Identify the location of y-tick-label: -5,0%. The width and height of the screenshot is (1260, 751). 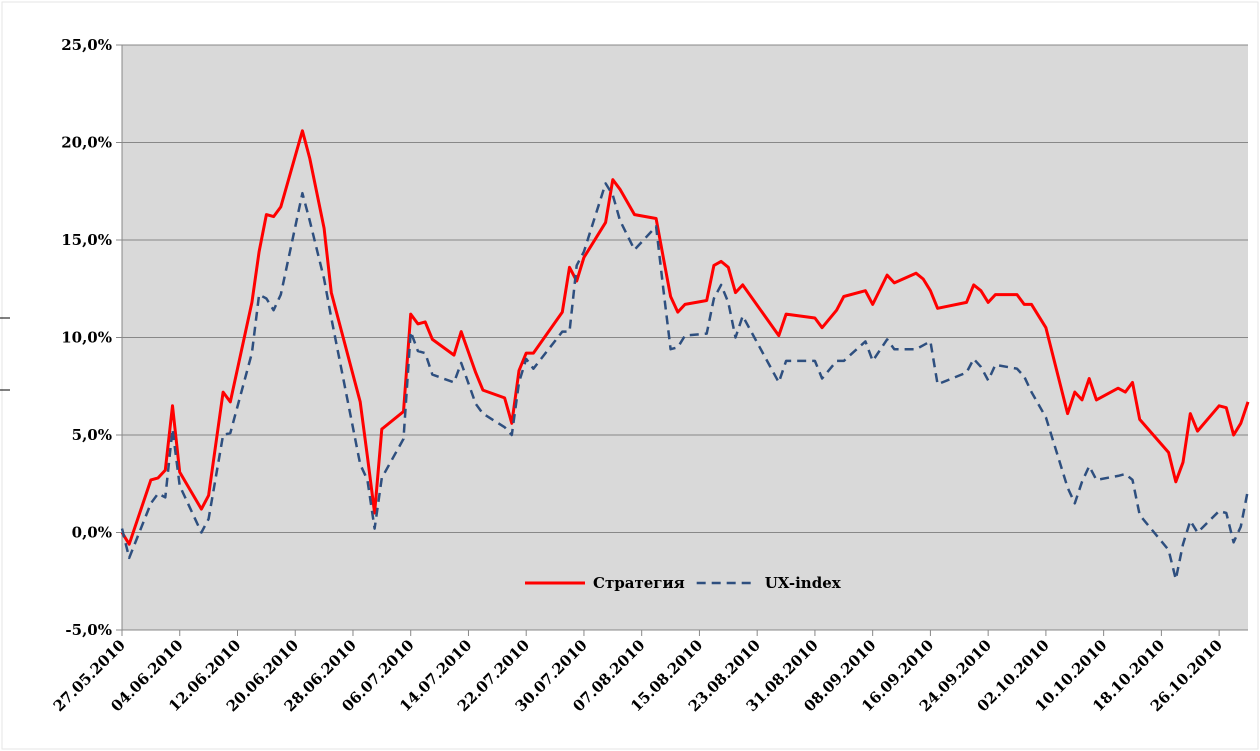
(88, 630).